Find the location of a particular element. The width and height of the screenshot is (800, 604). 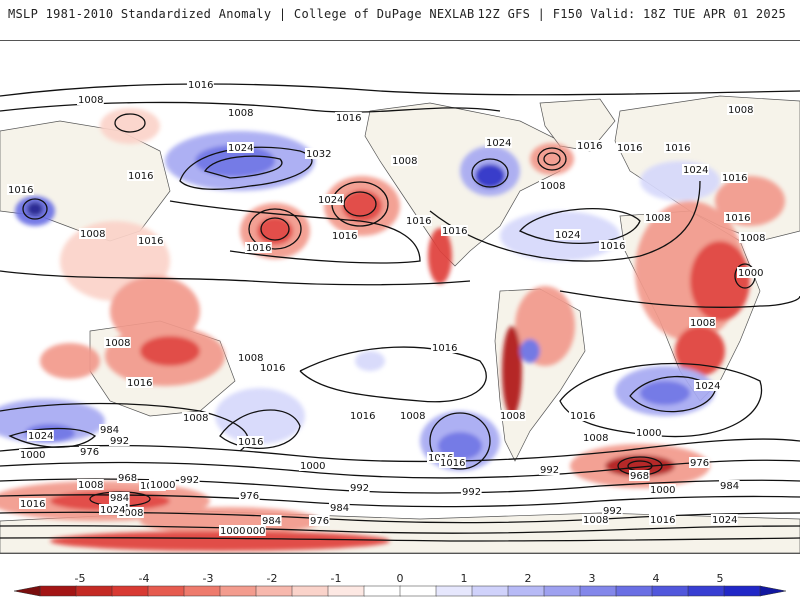

isobar-1016-midpac is located at coordinates (295, 232).